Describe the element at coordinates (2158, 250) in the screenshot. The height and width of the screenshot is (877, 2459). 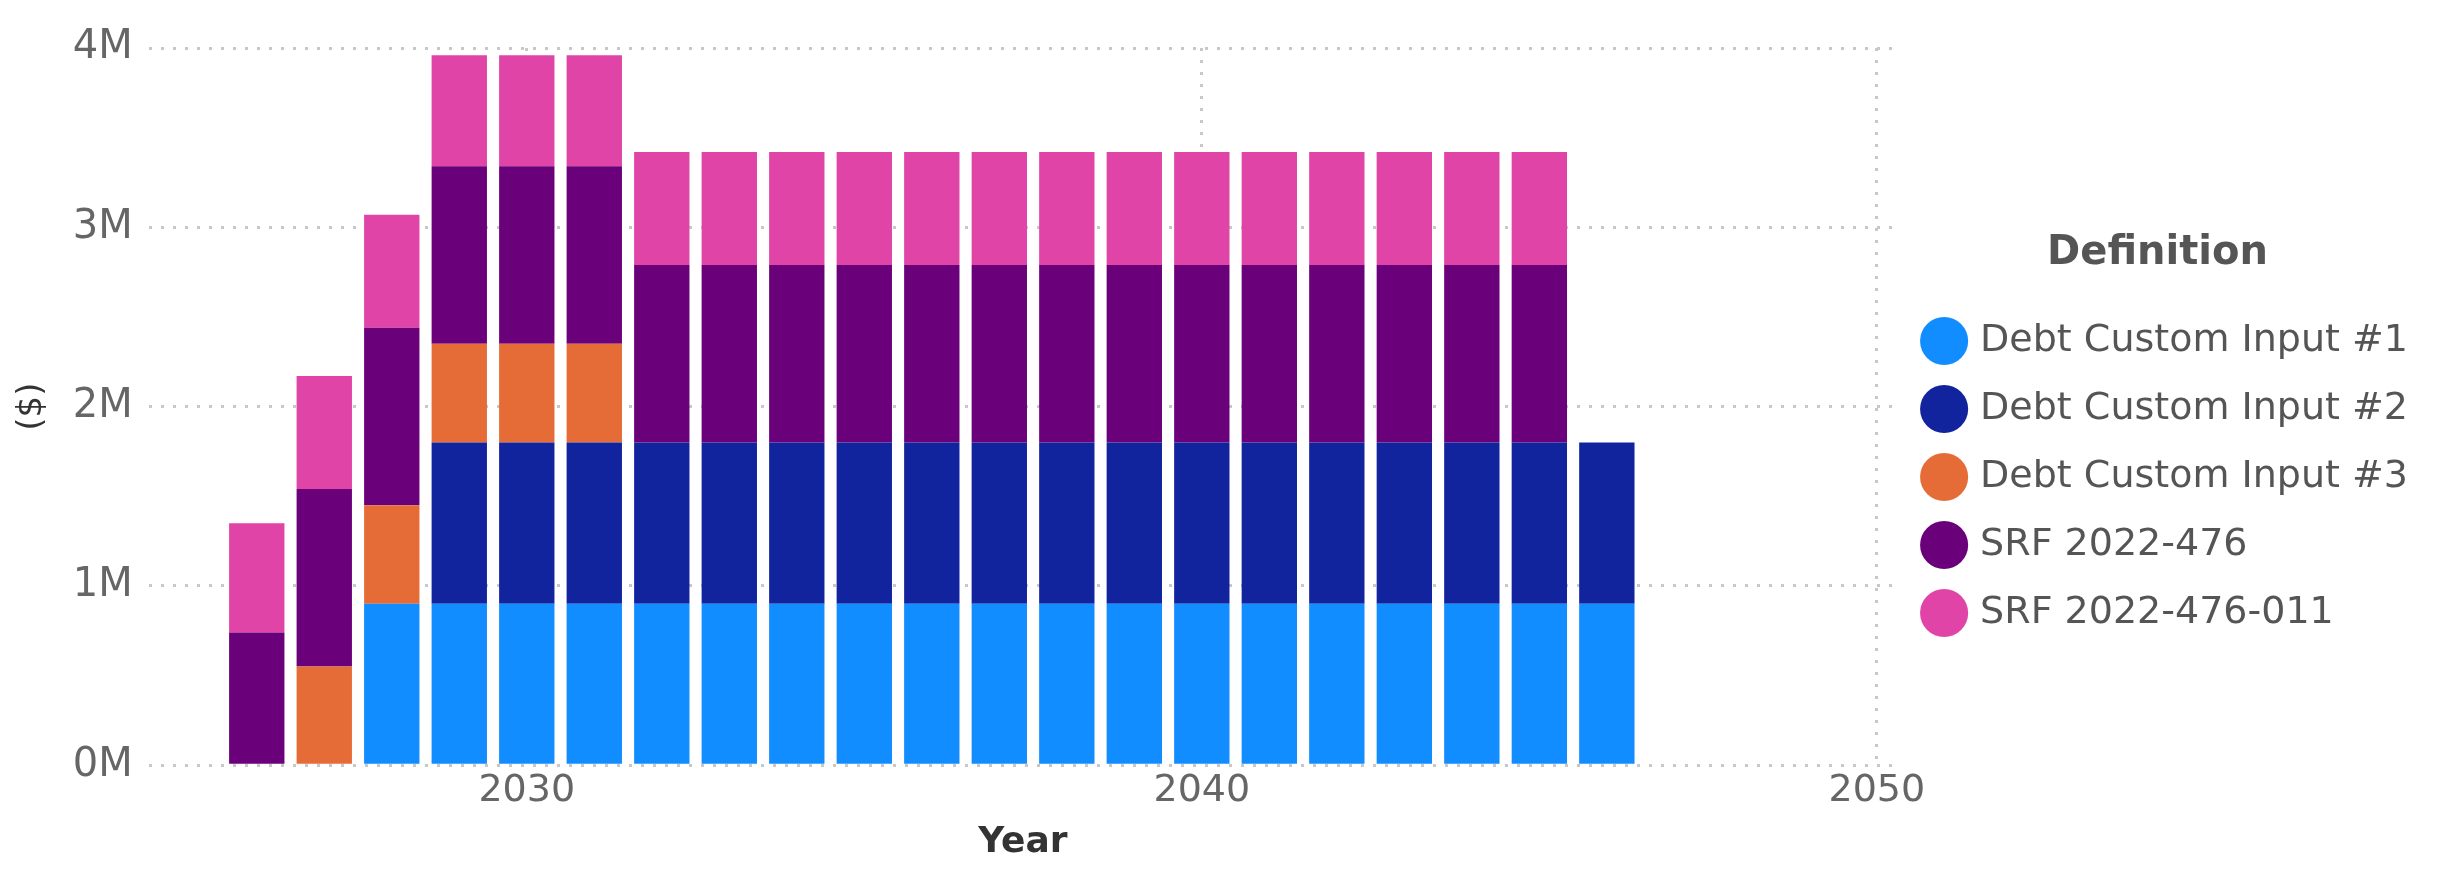
I see `legend-title: Definition` at that location.